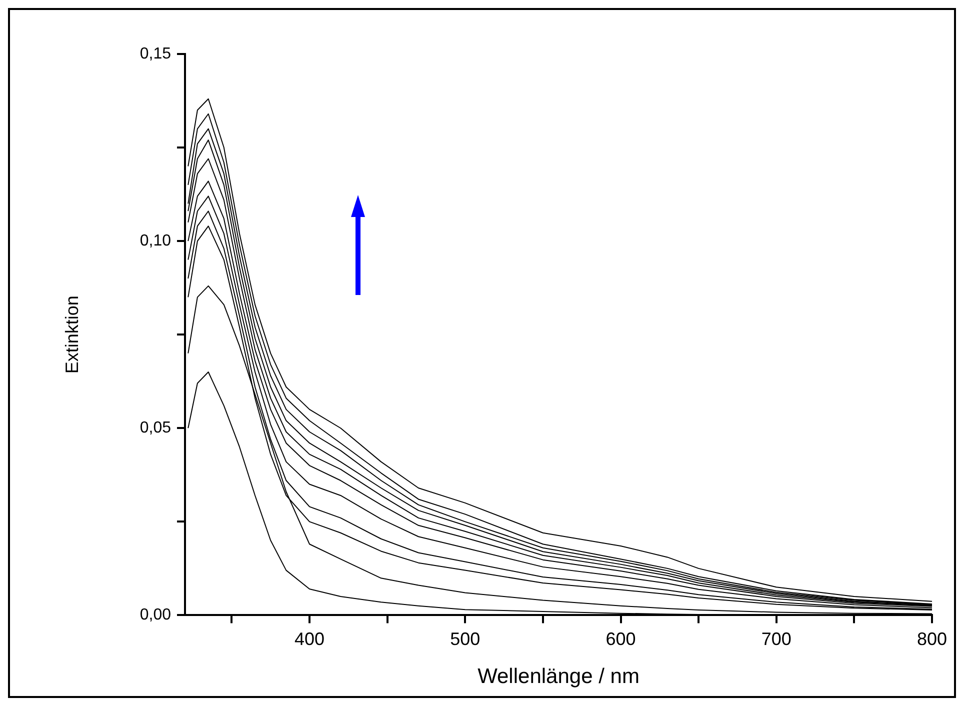 Image resolution: width=962 pixels, height=704 pixels. I want to click on x-tick-label: 600, so click(621, 638).